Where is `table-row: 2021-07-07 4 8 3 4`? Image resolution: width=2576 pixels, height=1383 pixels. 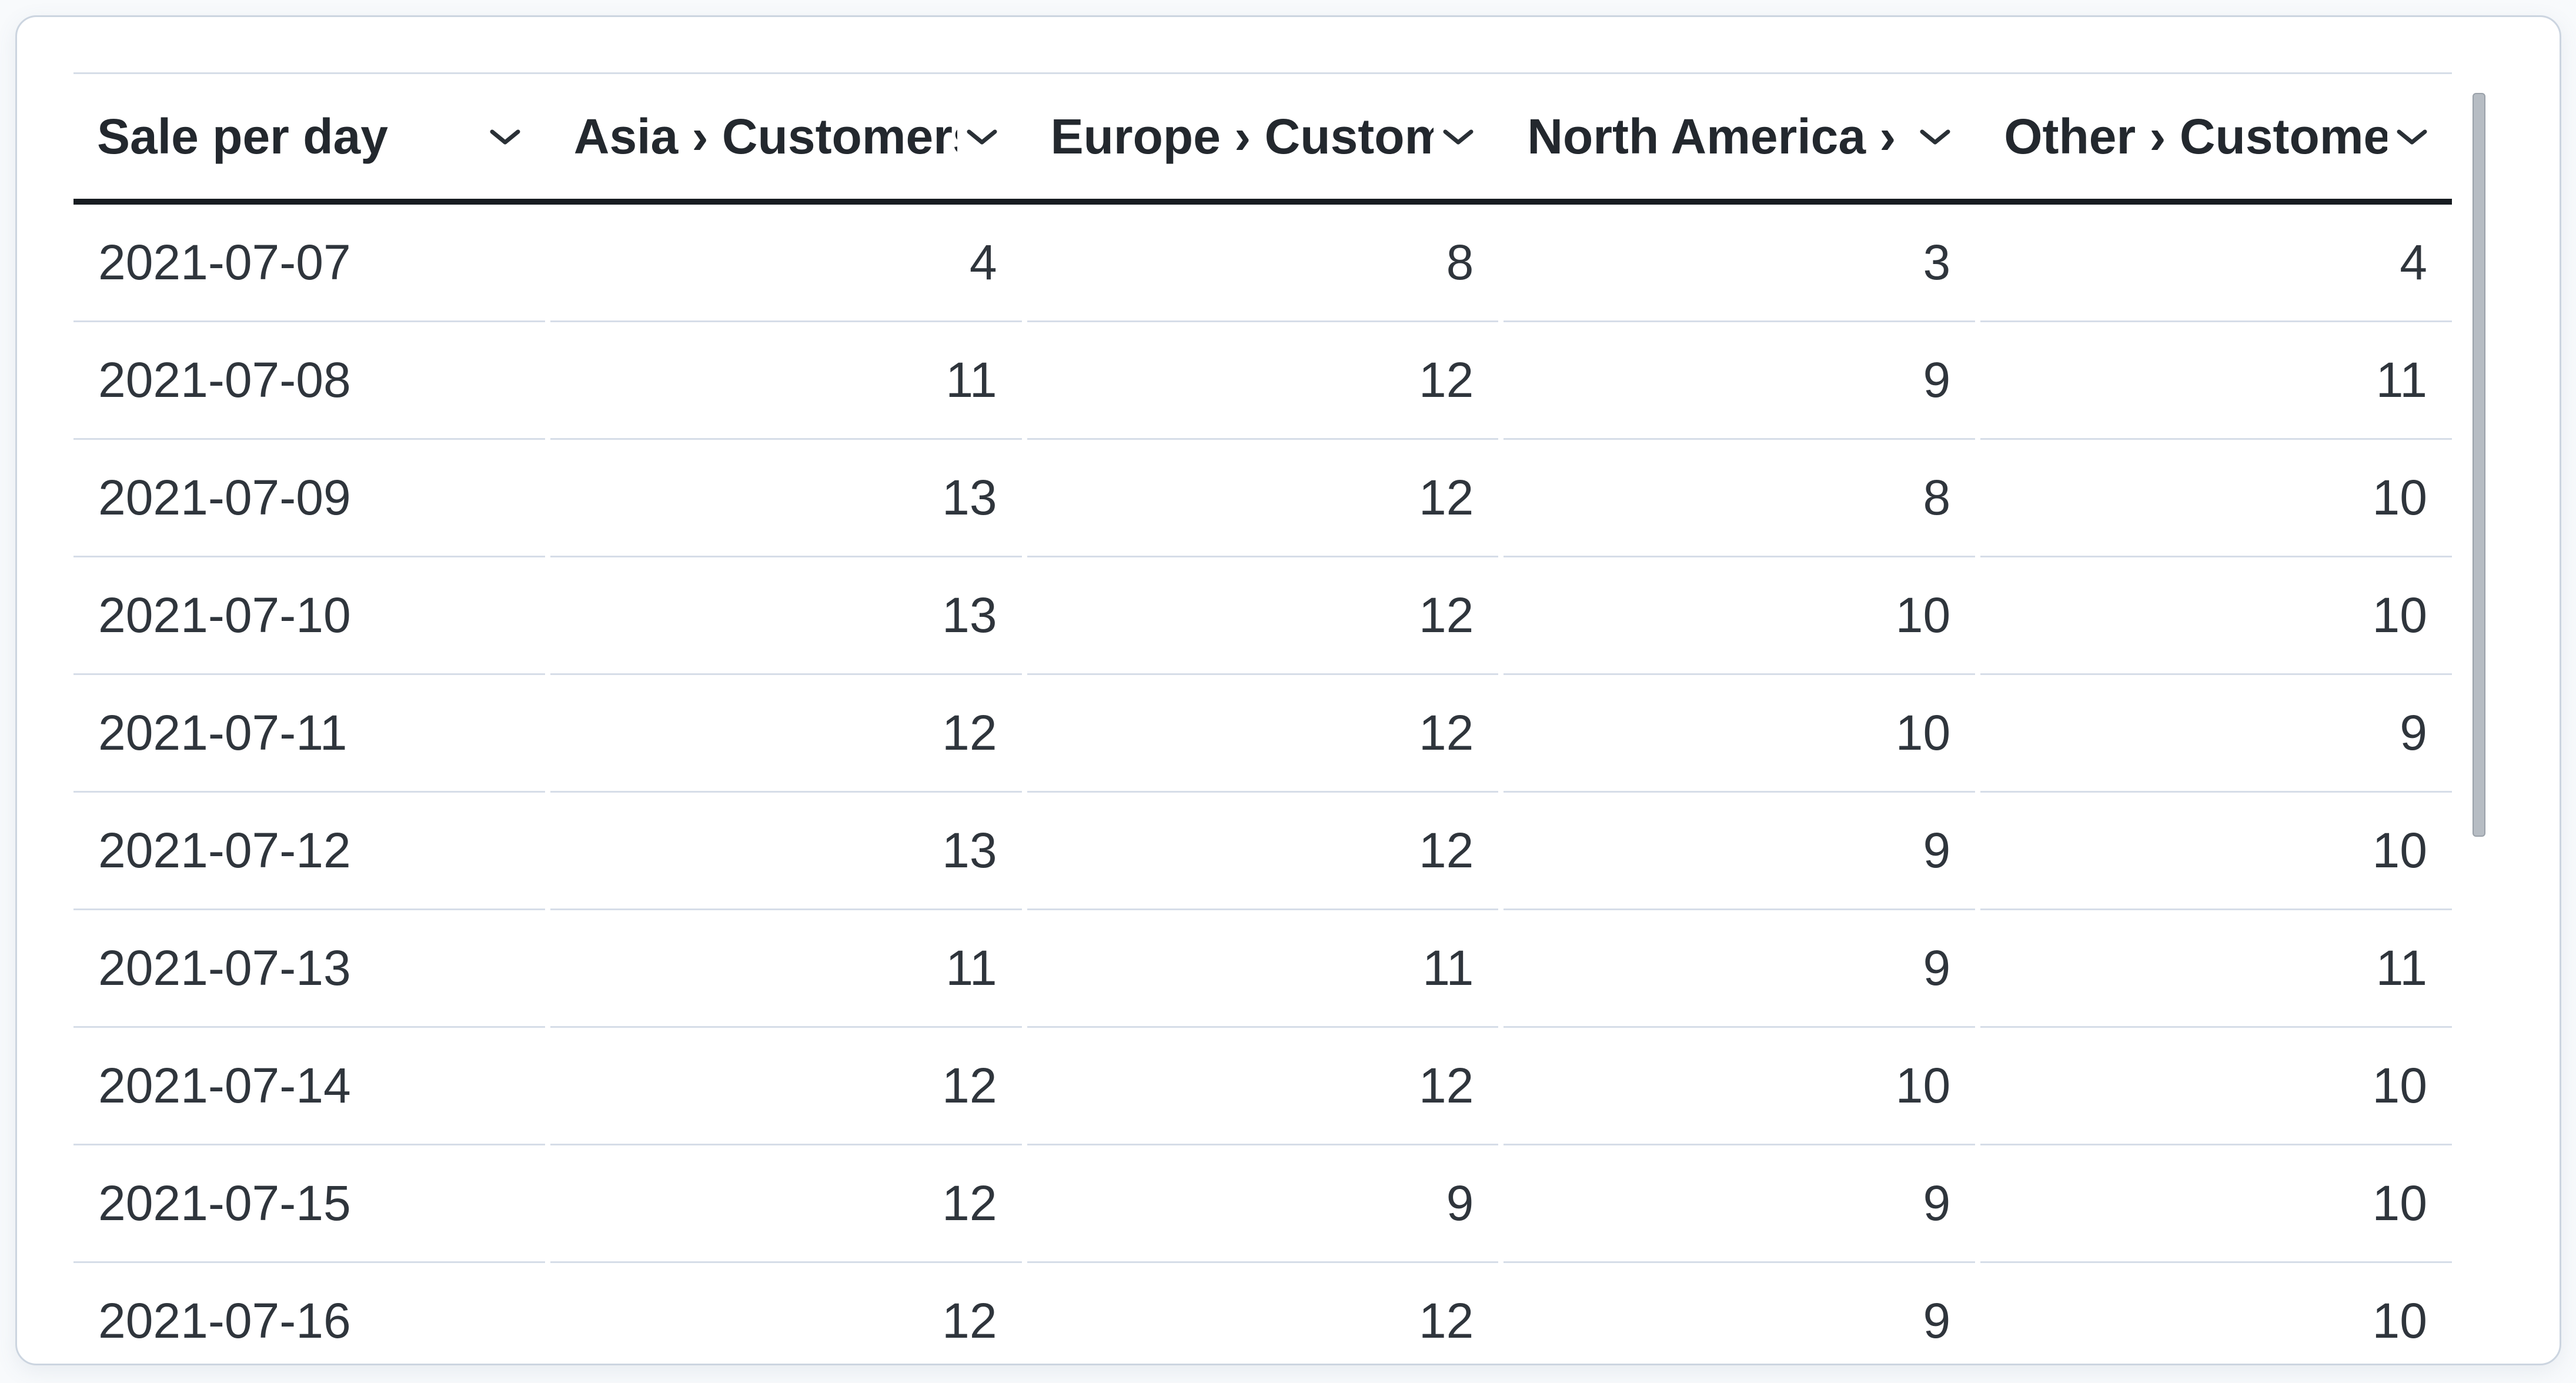
table-row: 2021-07-07 4 8 3 4 is located at coordinates (1262, 263).